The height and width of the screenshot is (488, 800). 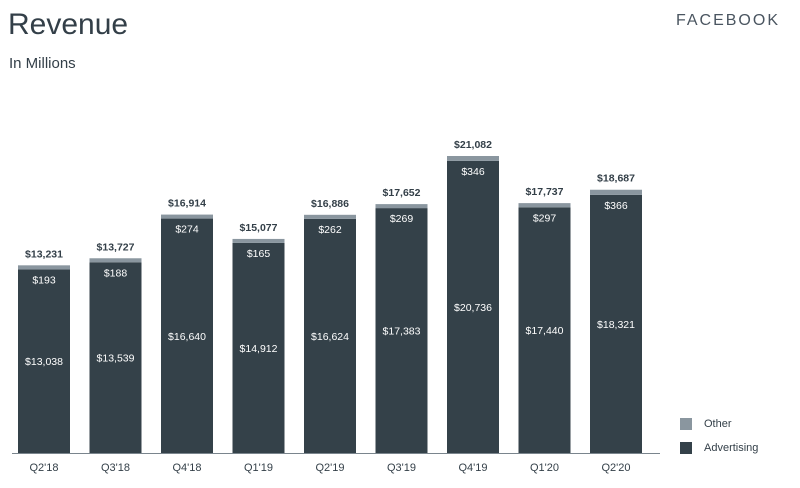 What do you see at coordinates (259, 228) in the screenshot?
I see `total-label: $15,077` at bounding box center [259, 228].